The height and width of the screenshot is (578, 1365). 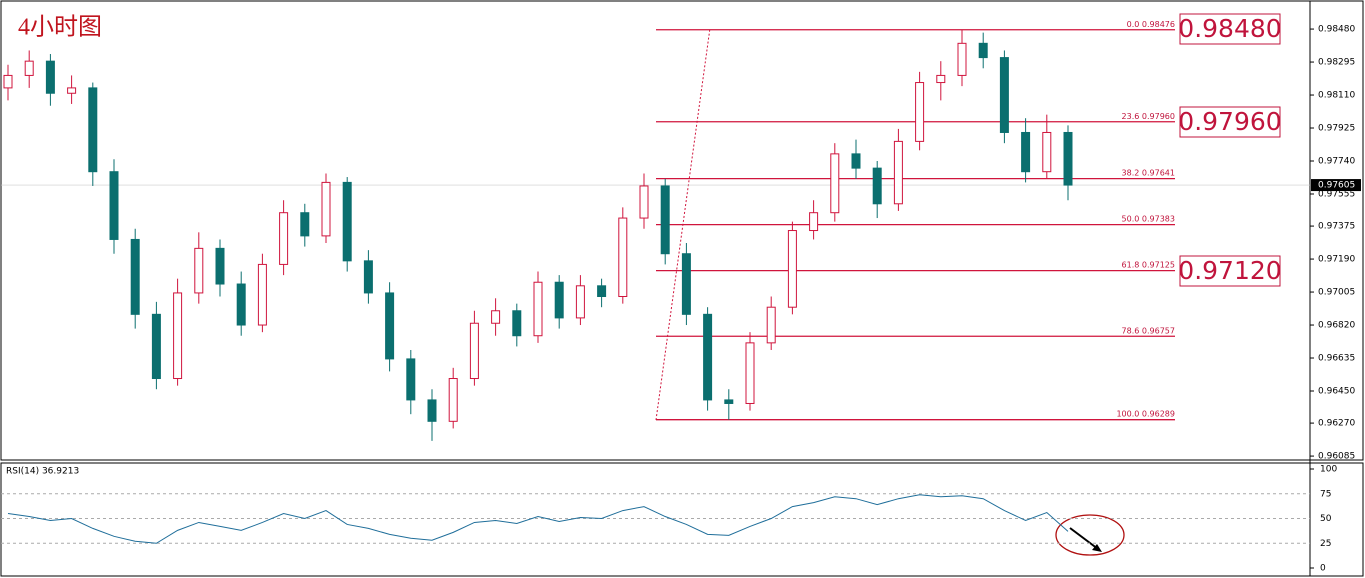 What do you see at coordinates (1127, 413) in the screenshot?
I see `fib-ratio: 100.0` at bounding box center [1127, 413].